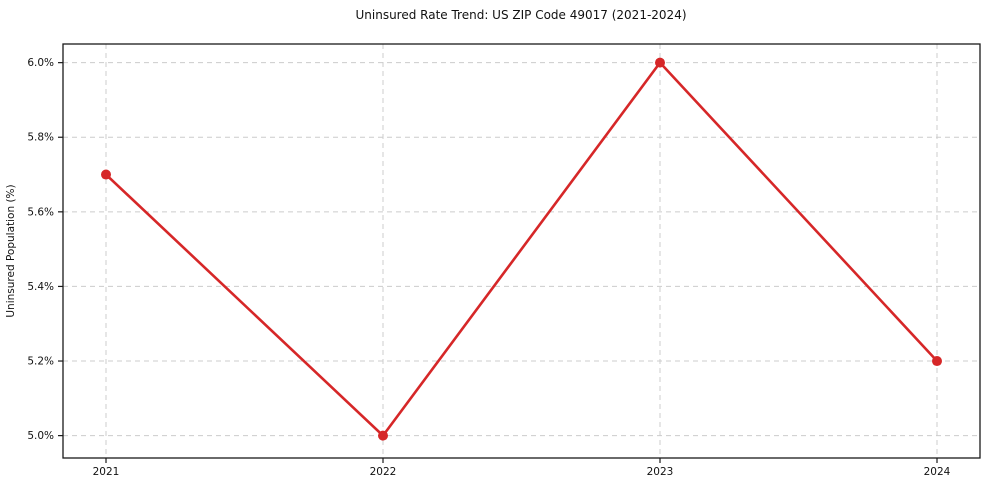 This screenshot has width=989, height=490. I want to click on x-tick-label: 2022, so click(383, 472).